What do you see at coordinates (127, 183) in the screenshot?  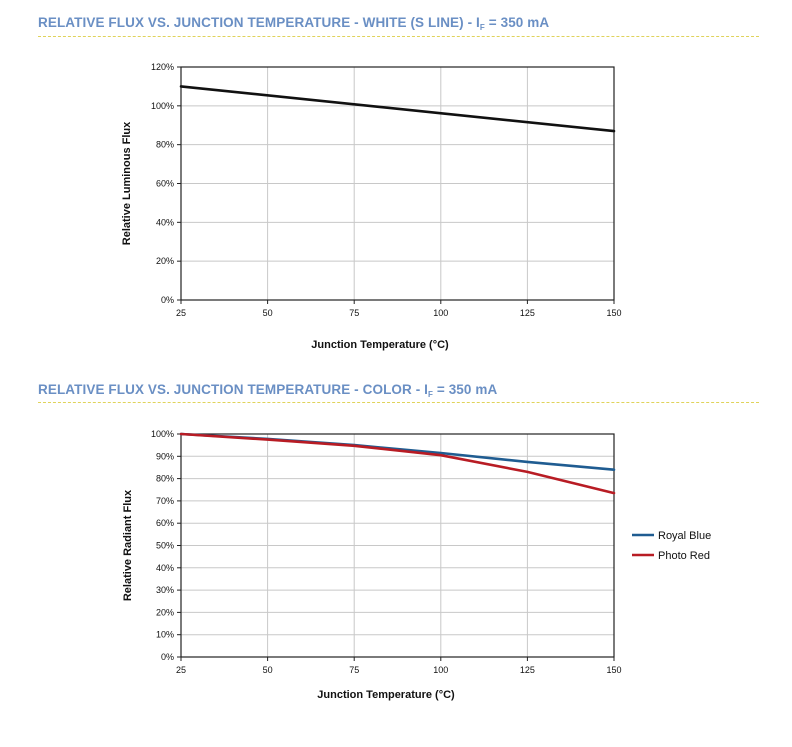 I see `white-y-axis-label: Relative Luminous Flux` at bounding box center [127, 183].